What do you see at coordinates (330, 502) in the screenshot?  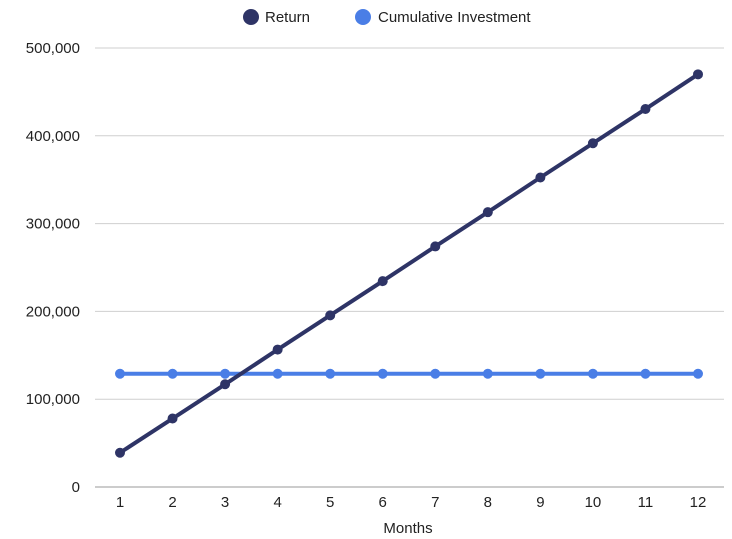 I see `x-tick-label: 5` at bounding box center [330, 502].